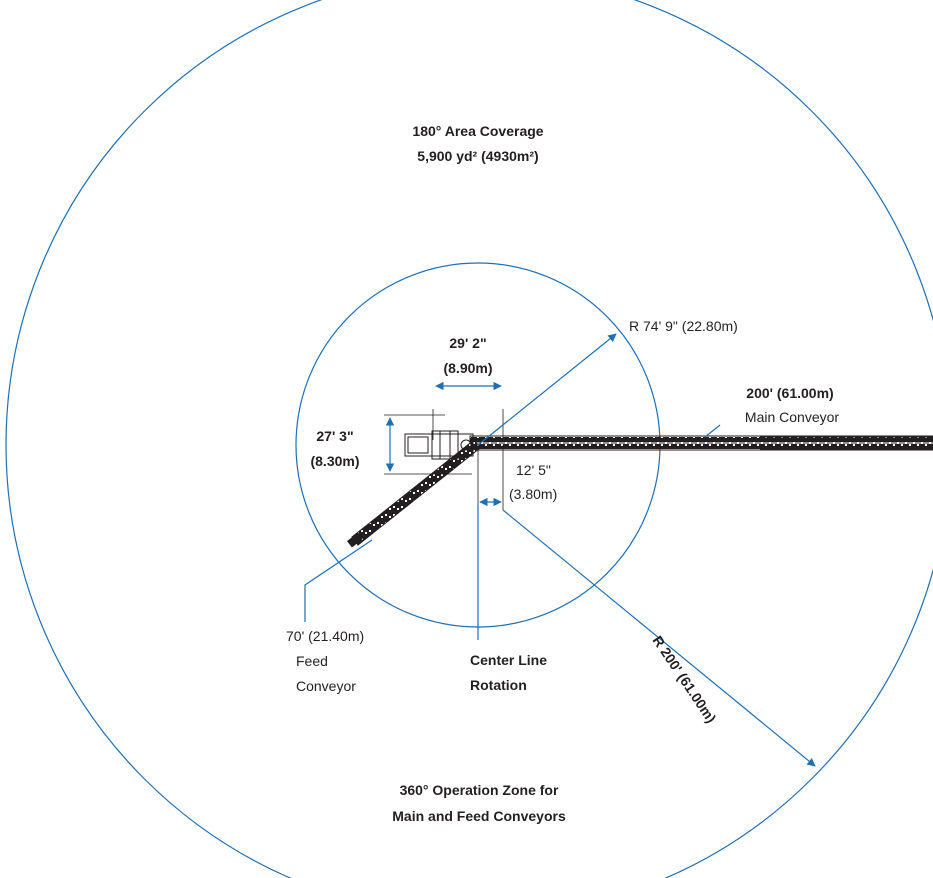 The image size is (933, 878). What do you see at coordinates (712, 431) in the screenshot?
I see `main-conveyor-leader` at bounding box center [712, 431].